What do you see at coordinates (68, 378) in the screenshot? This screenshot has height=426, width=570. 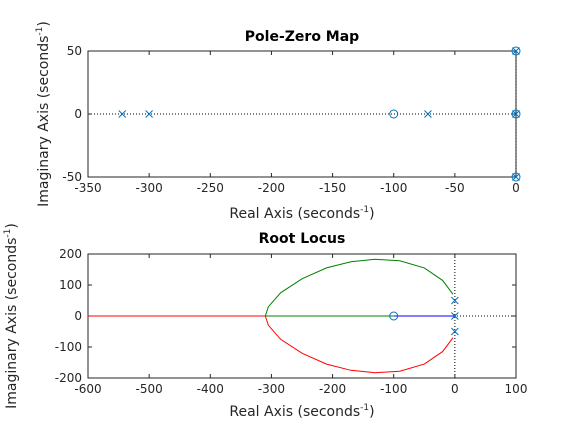 I see `y-tick-label: -200` at bounding box center [68, 378].